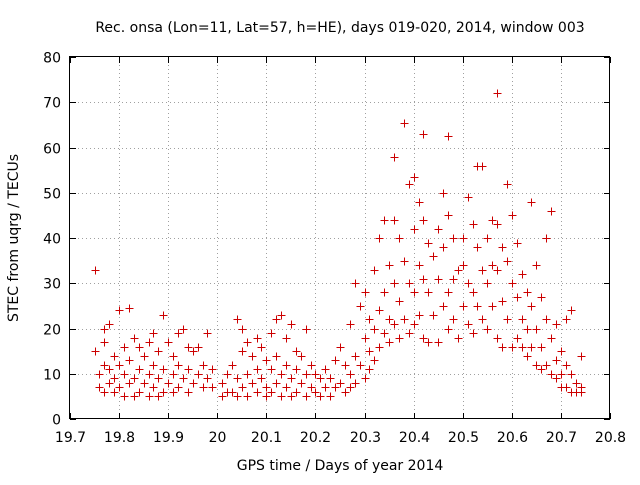 This screenshot has height=485, width=640. What do you see at coordinates (52, 195) in the screenshot?
I see `y-tick-label: 50` at bounding box center [52, 195].